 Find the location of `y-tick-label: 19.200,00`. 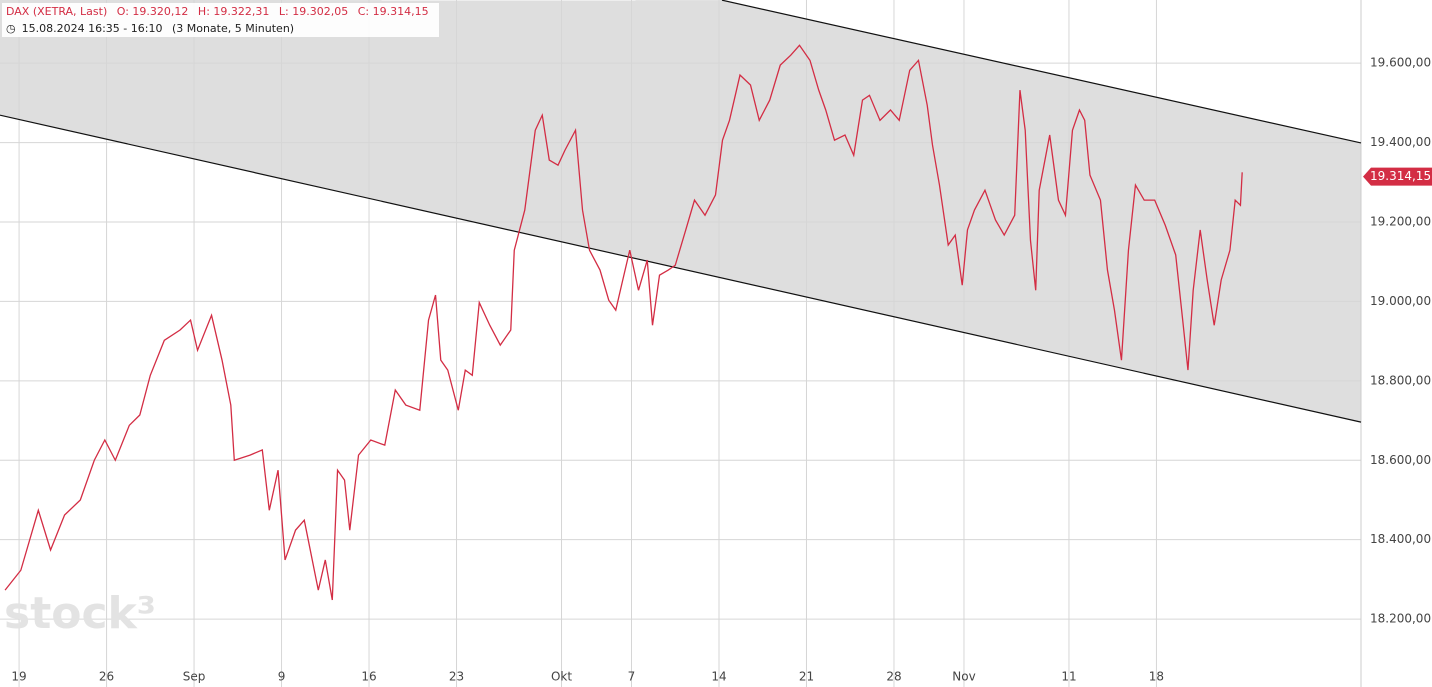

y-tick-label: 19.200,00 is located at coordinates (1400, 221).